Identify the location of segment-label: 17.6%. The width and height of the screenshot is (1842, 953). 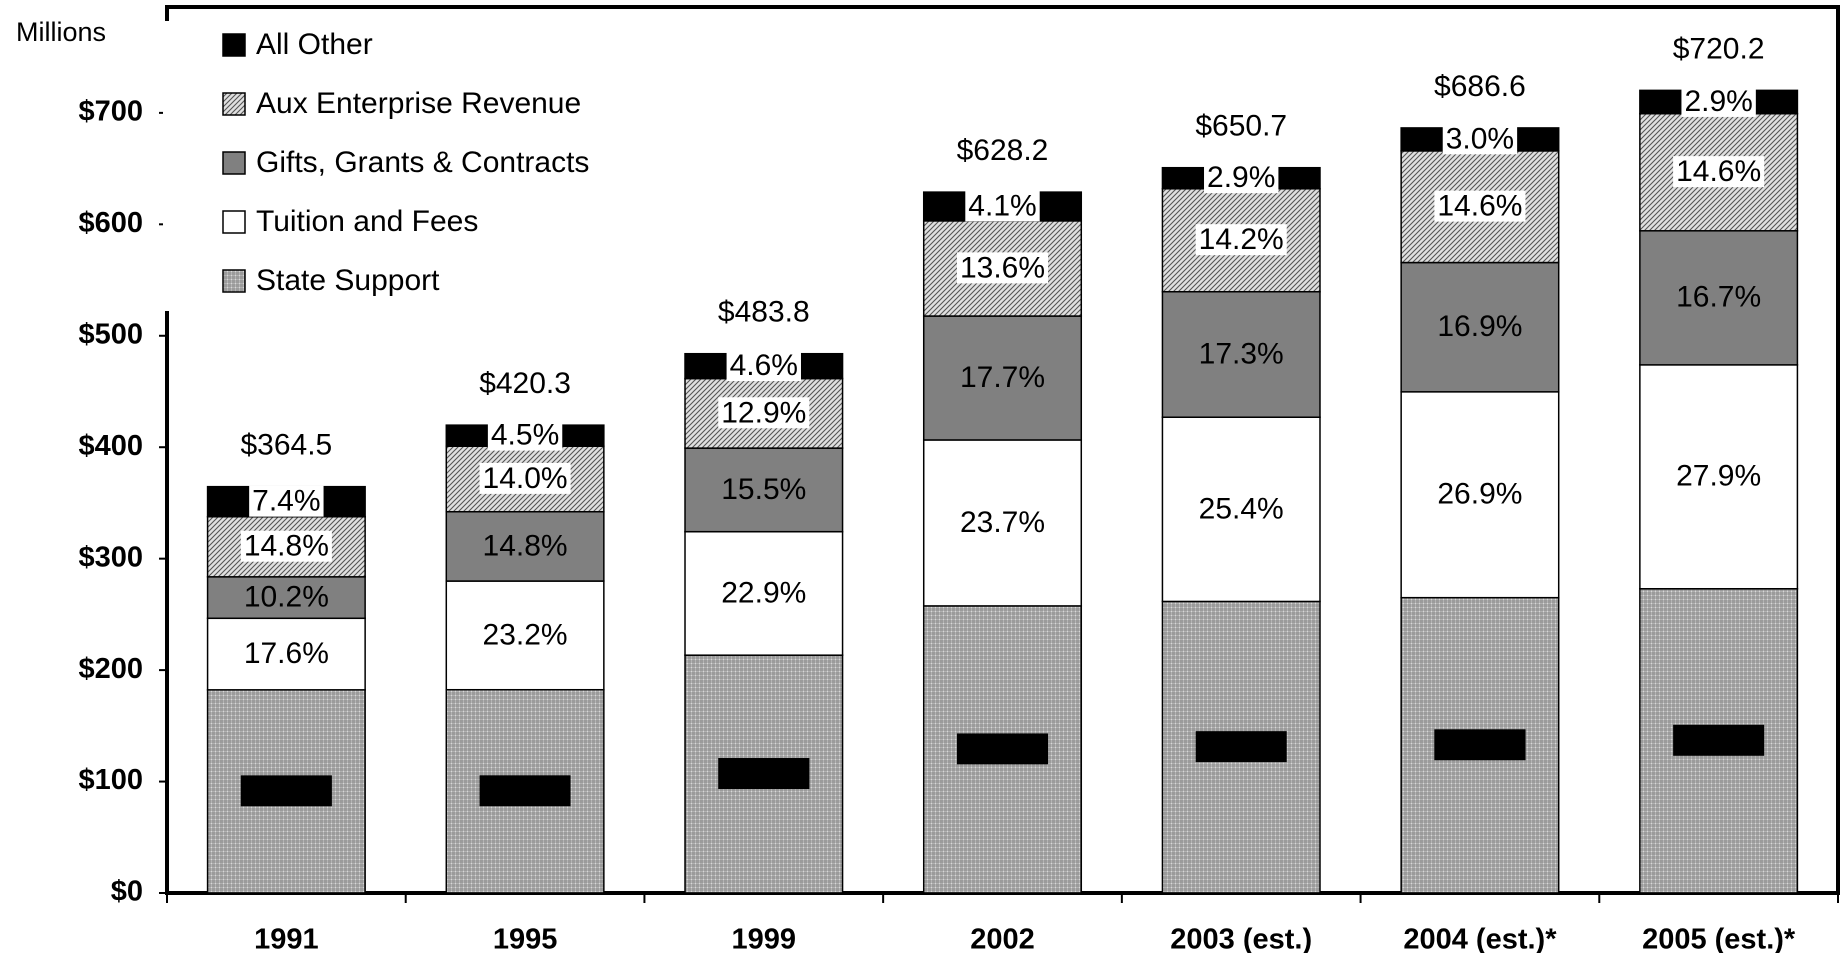
(286, 653).